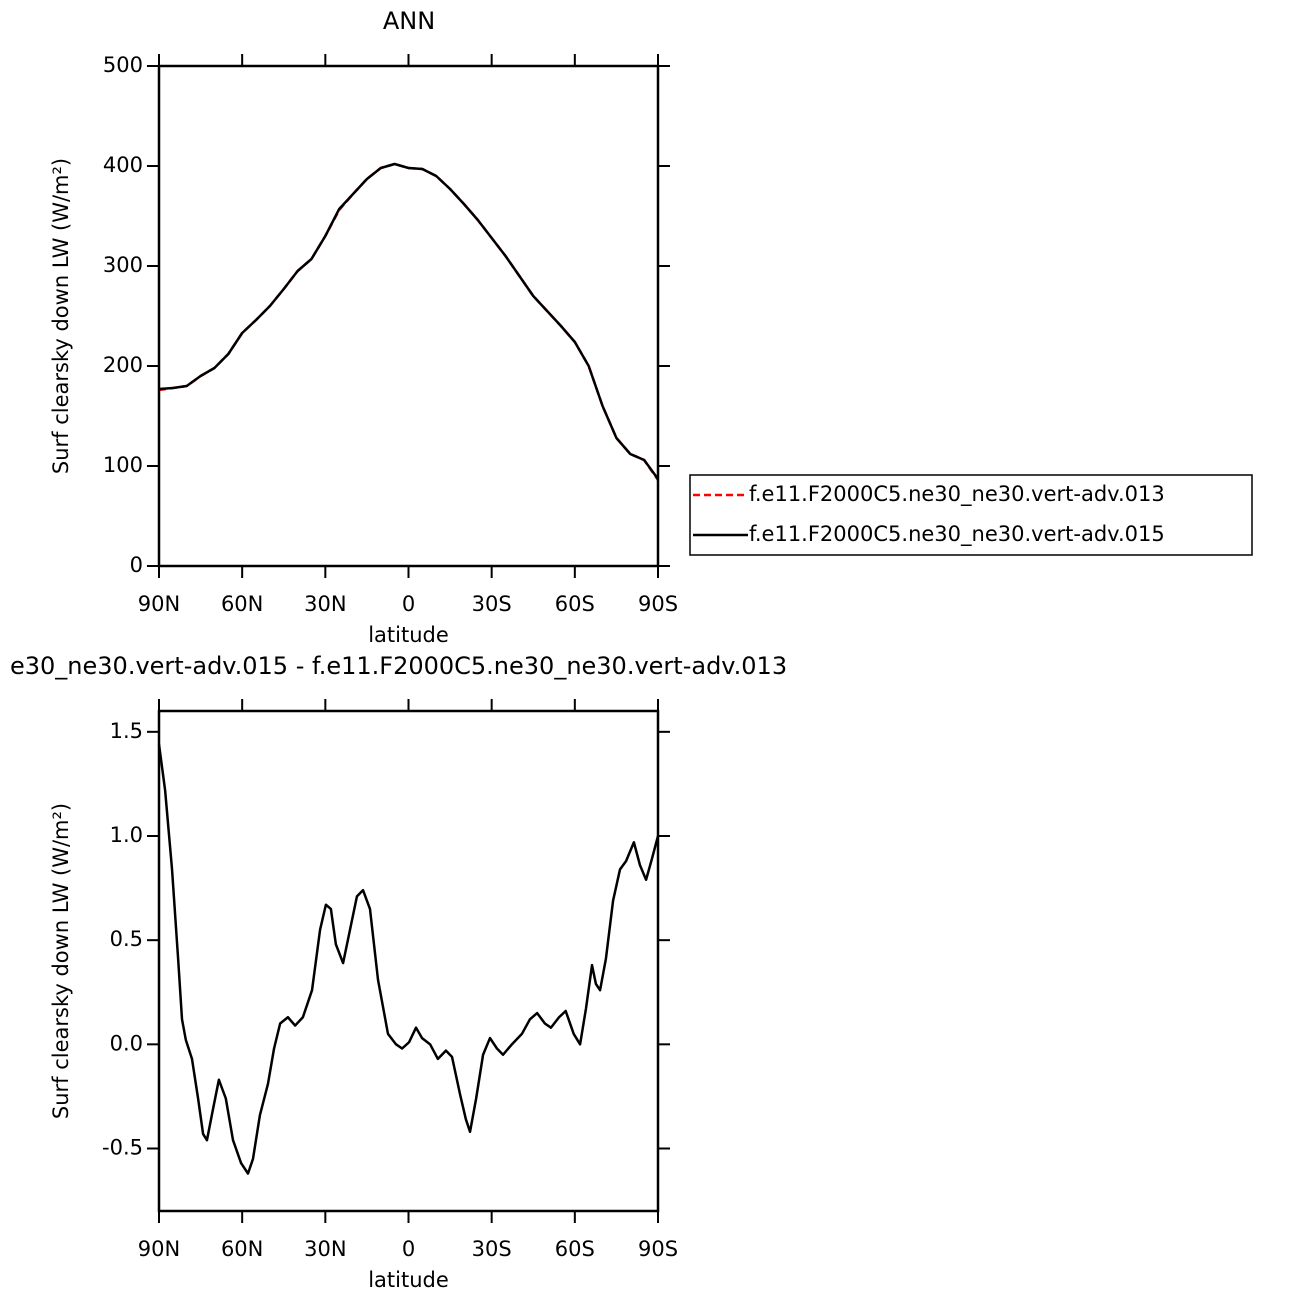 The height and width of the screenshot is (1303, 1302). What do you see at coordinates (957, 534) in the screenshot?
I see `legend-label: f.e11.F2000C5.ne30_ne30.vert-adv.015` at bounding box center [957, 534].